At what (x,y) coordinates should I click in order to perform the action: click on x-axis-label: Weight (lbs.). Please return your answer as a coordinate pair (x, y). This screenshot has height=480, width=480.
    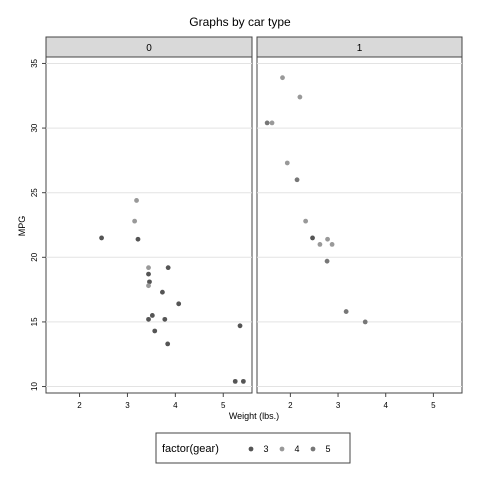
    Looking at the image, I should click on (254, 416).